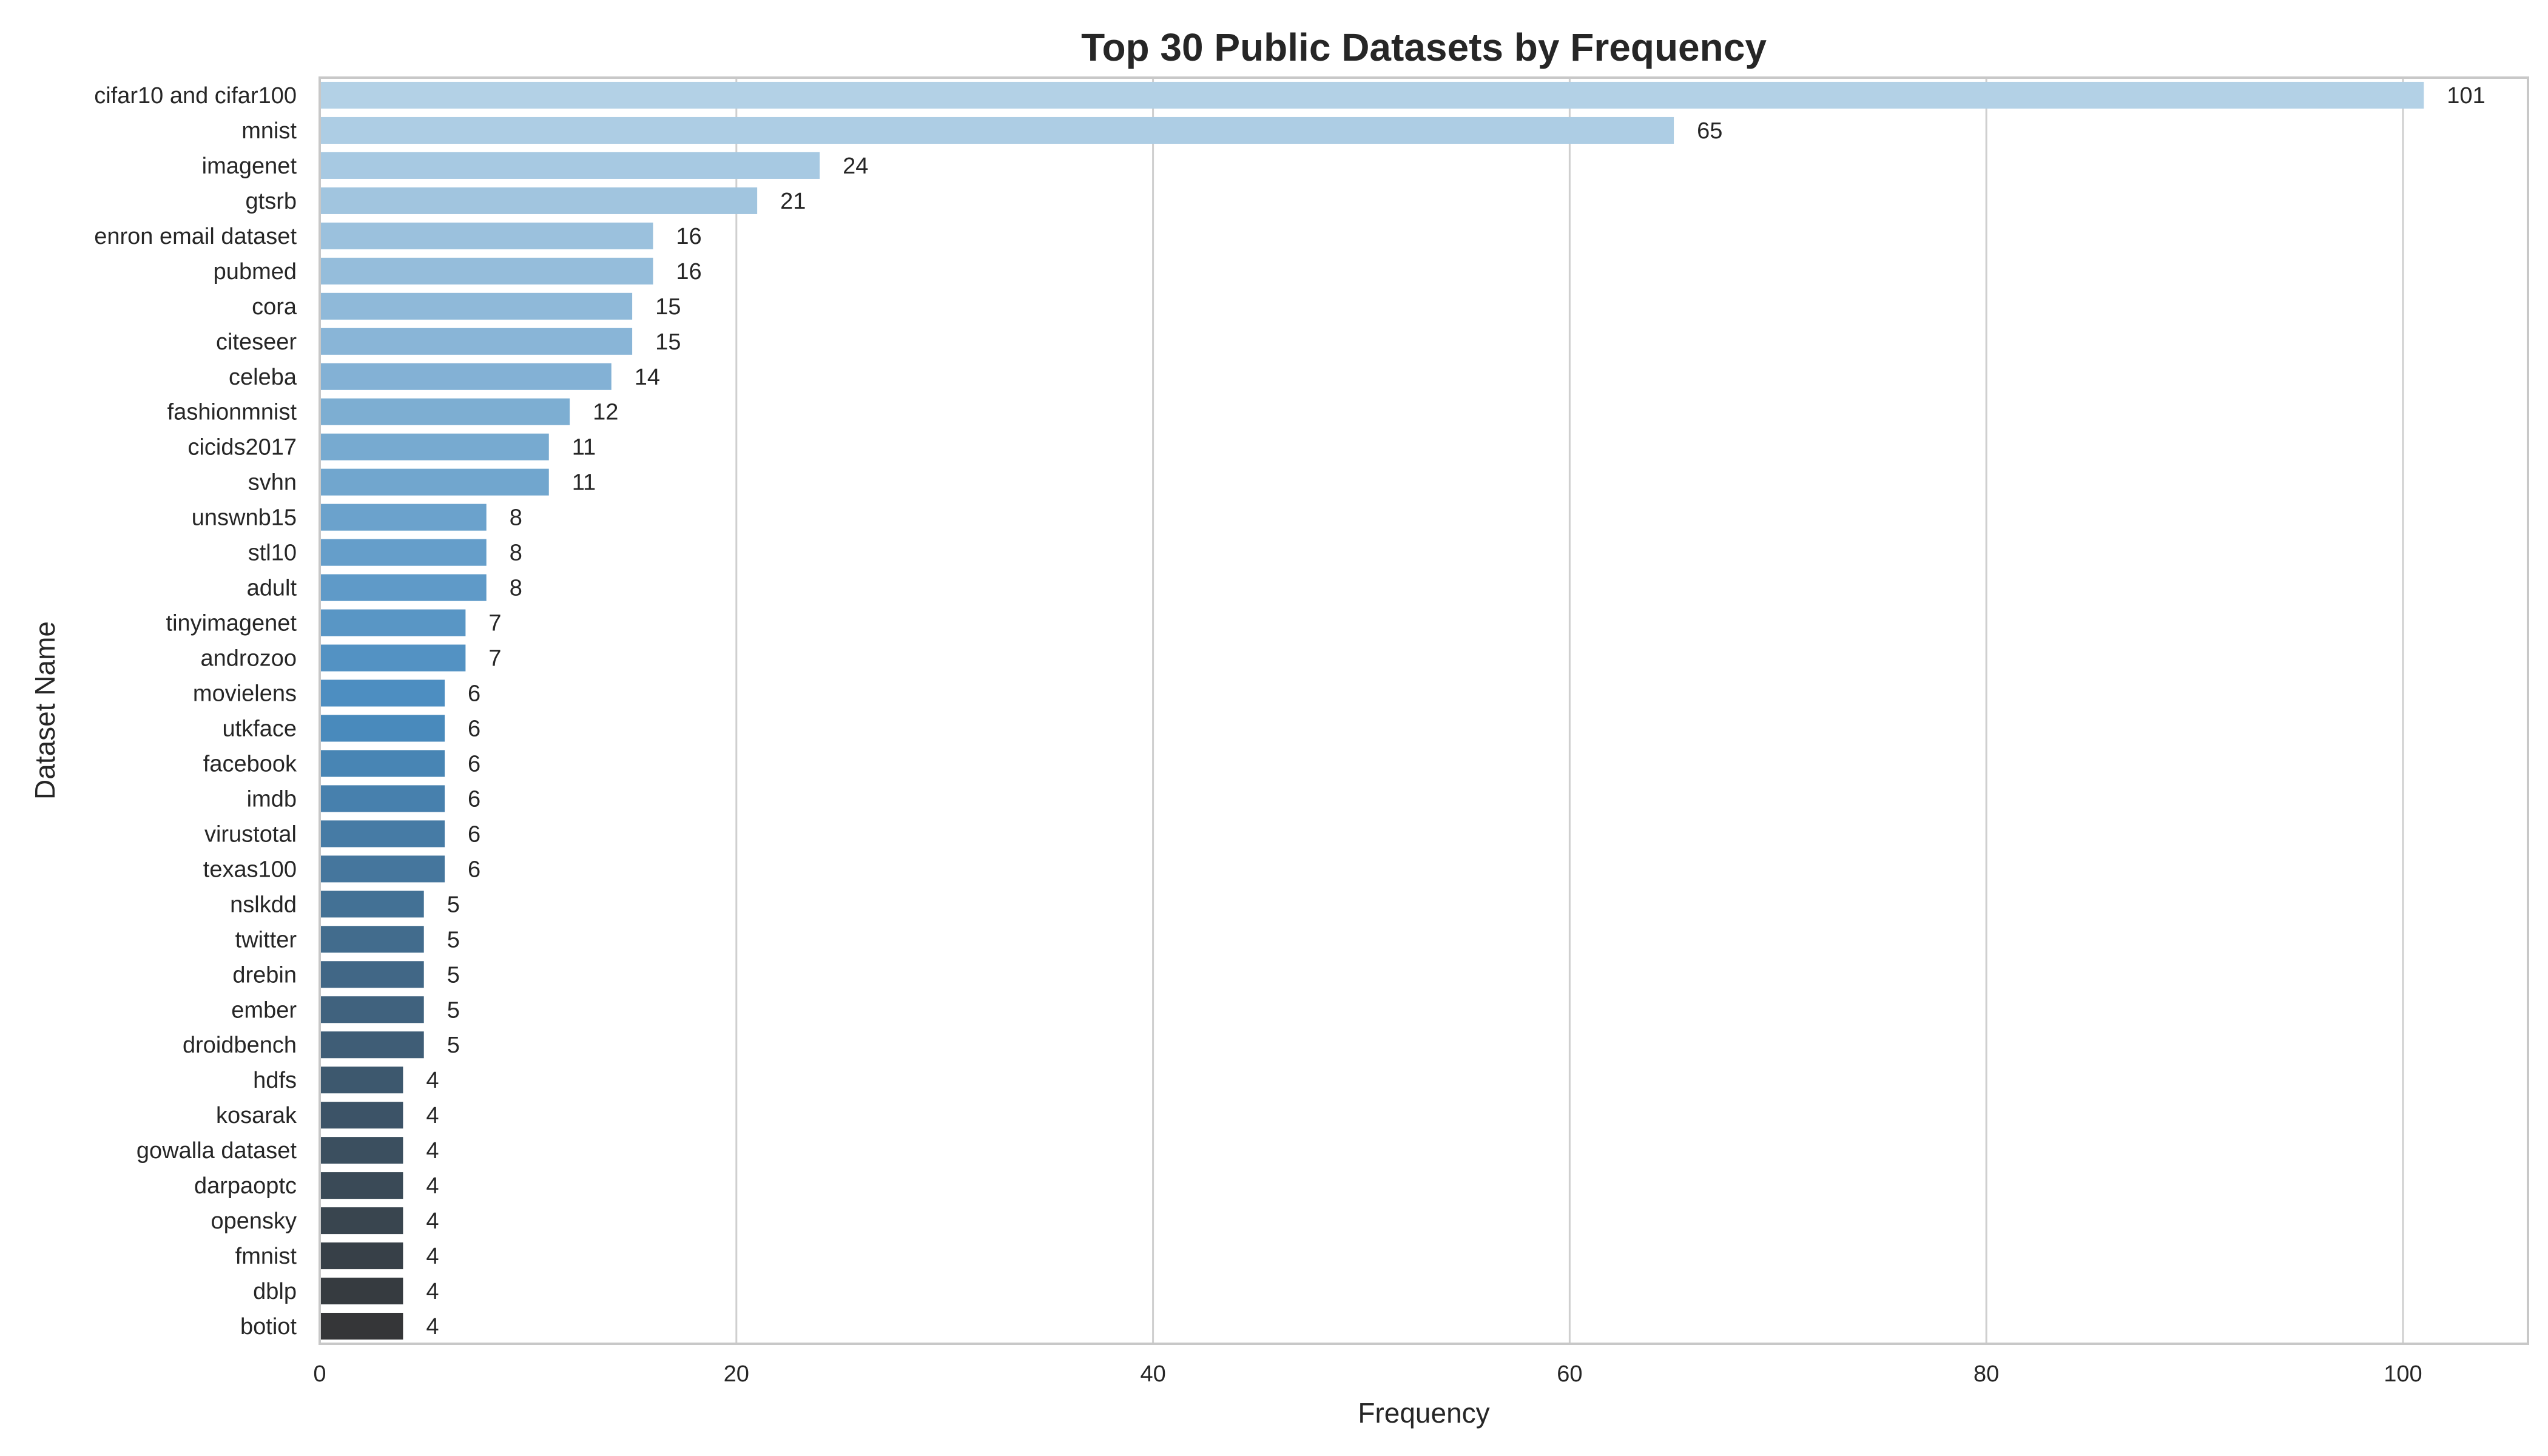 This screenshot has width=2548, height=1456. Describe the element at coordinates (647, 377) in the screenshot. I see `data-label: 14` at that location.